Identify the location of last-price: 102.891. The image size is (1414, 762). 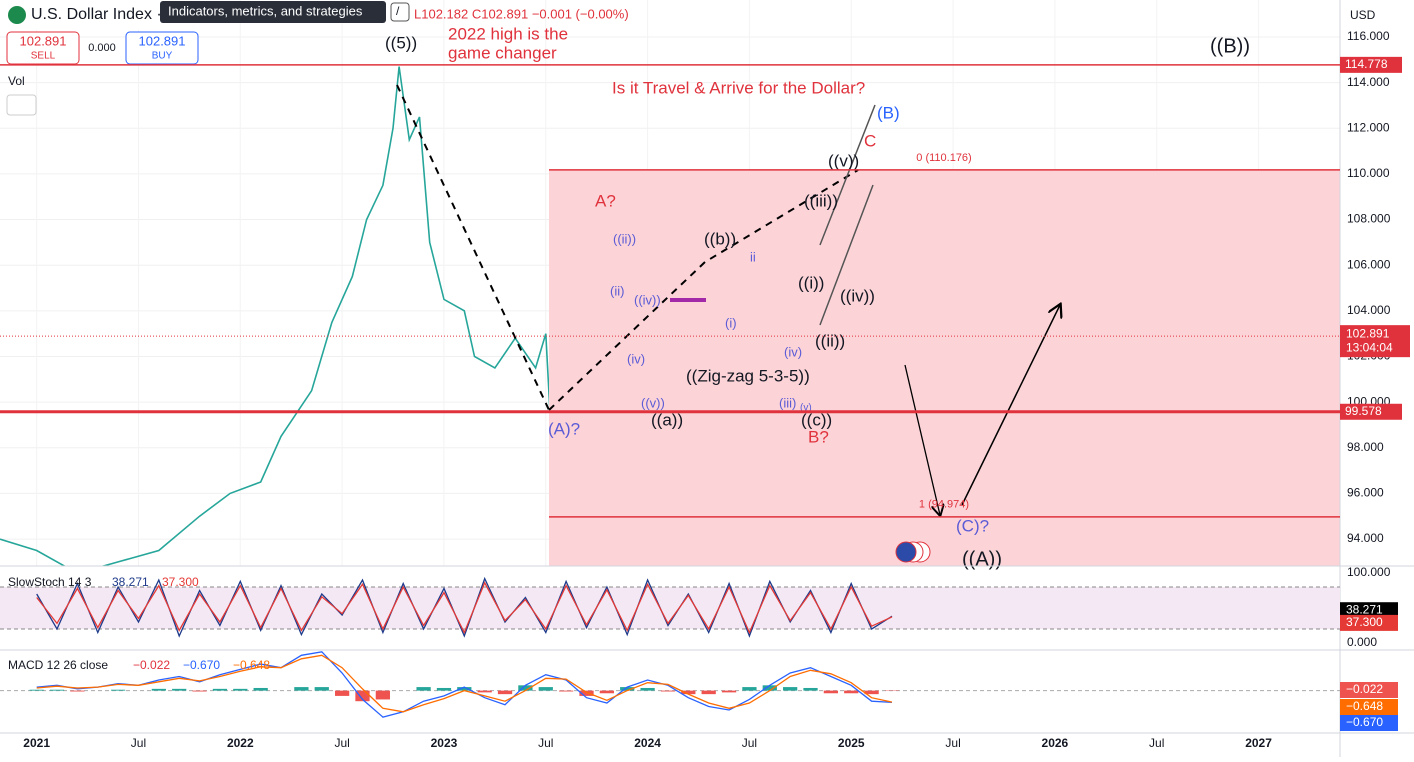
(1368, 333).